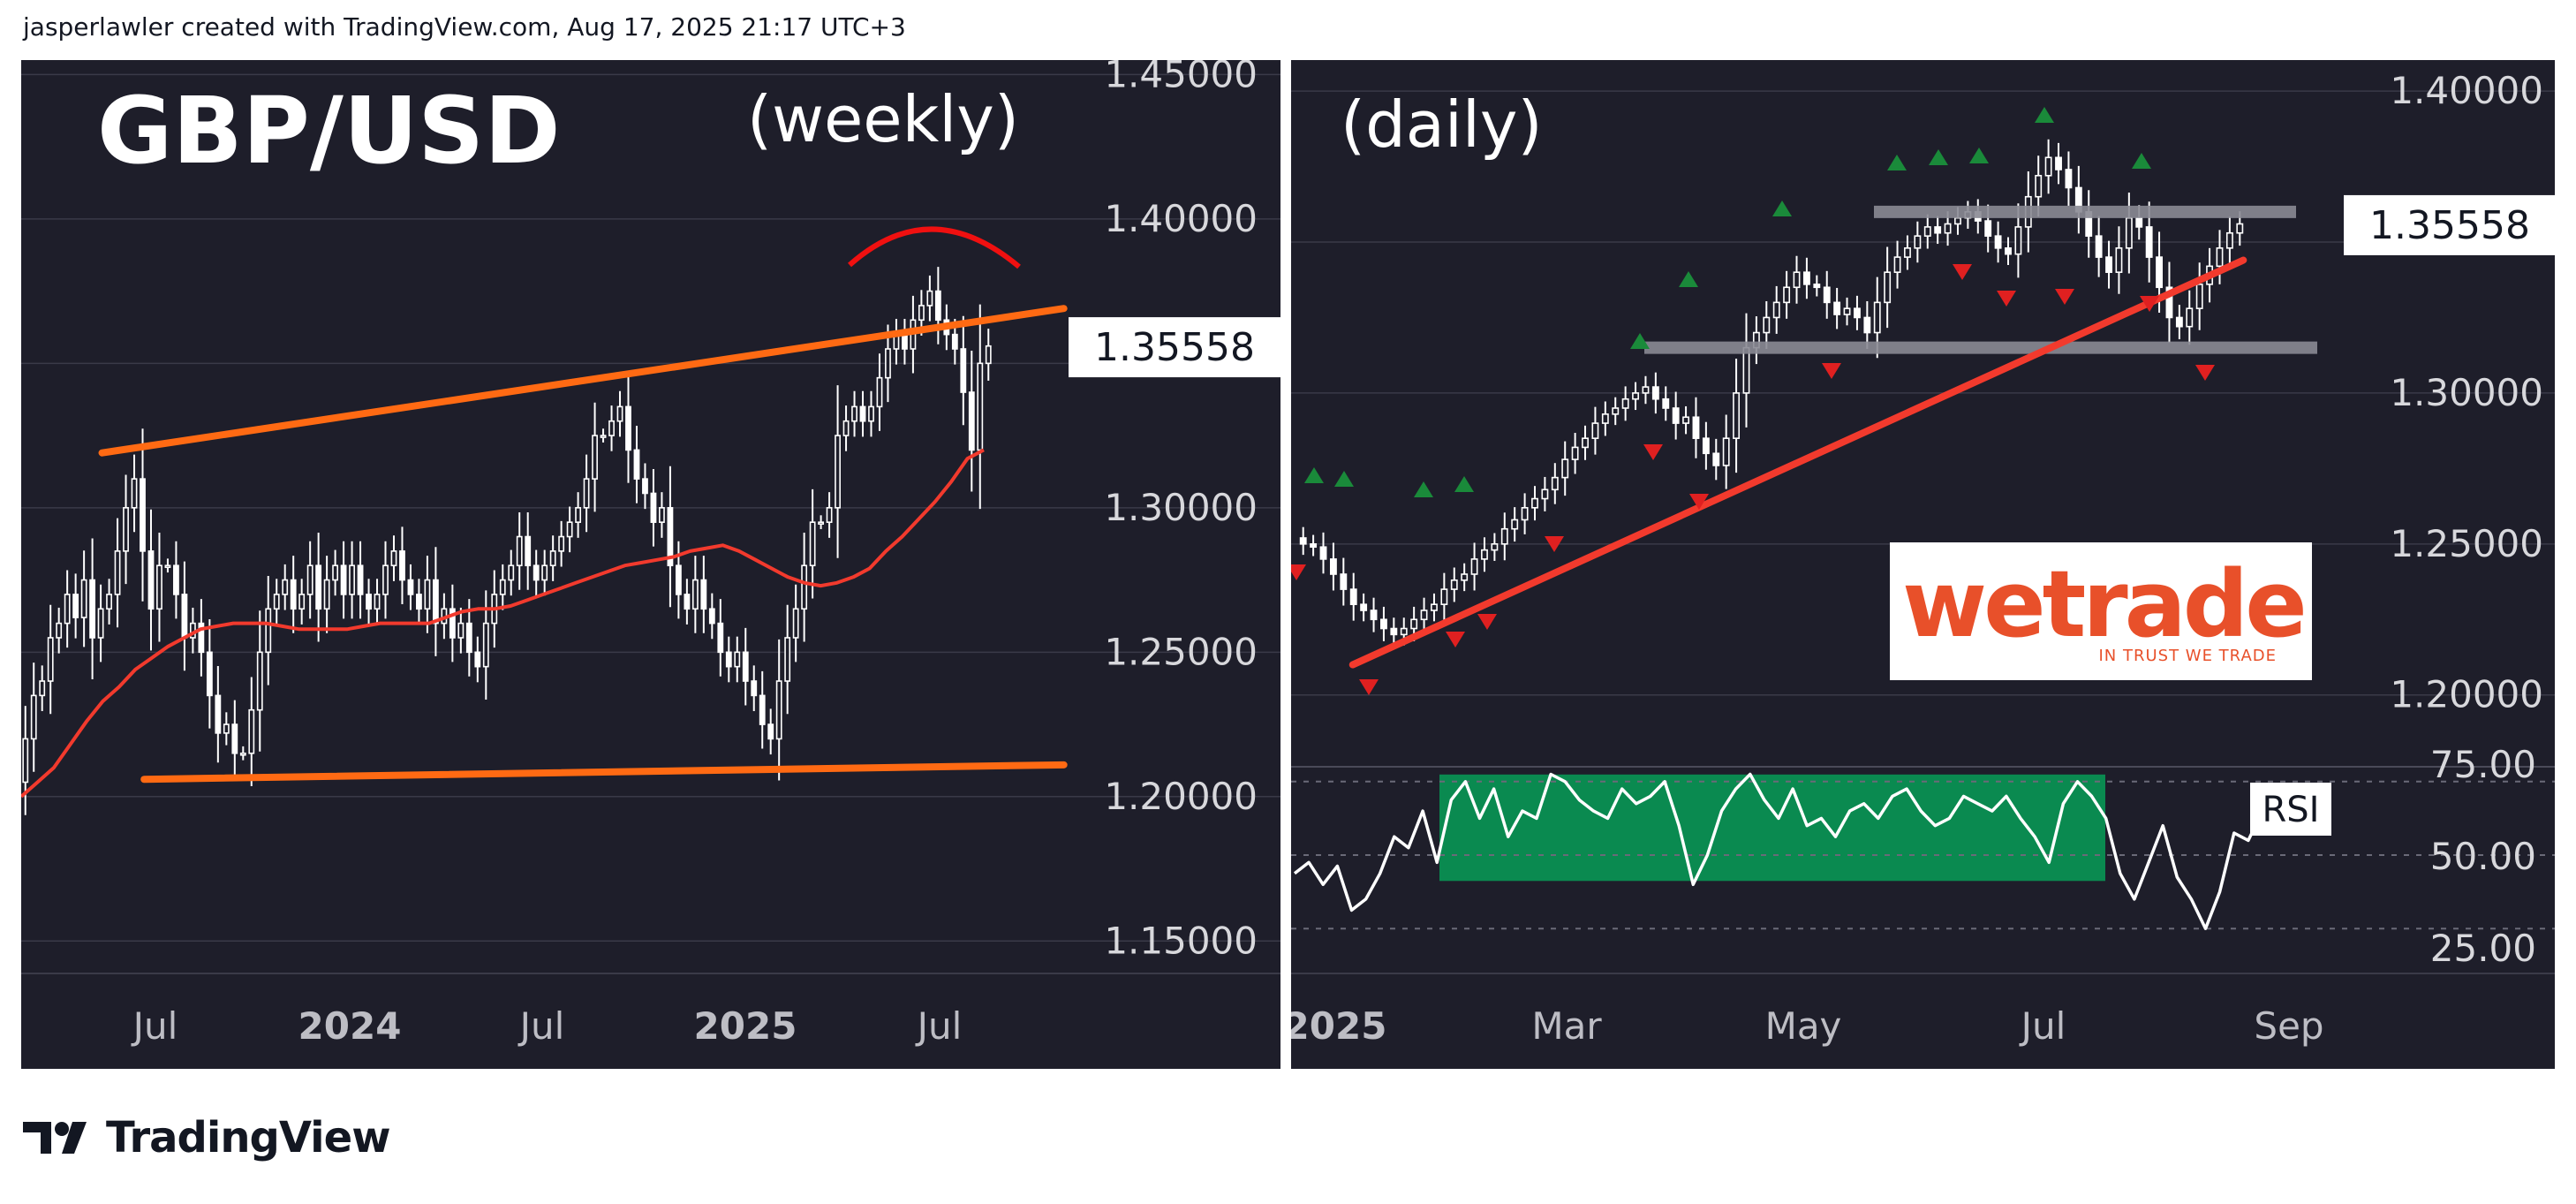 This screenshot has height=1204, width=2576. What do you see at coordinates (207, 1137) in the screenshot?
I see `tradingview-logo: TradingView` at bounding box center [207, 1137].